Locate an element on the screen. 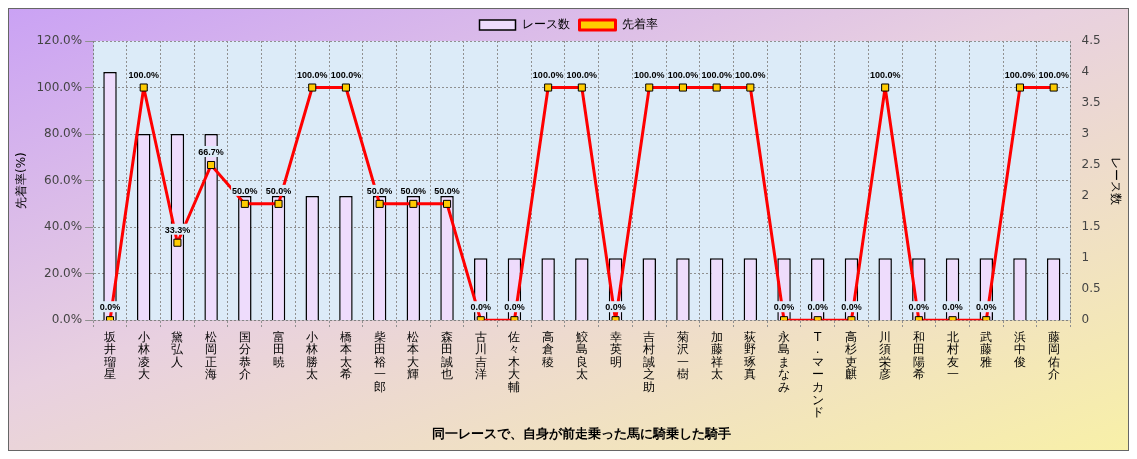 This screenshot has height=459, width=1137. y2-tick-label: 4.5 is located at coordinates (1091, 40).